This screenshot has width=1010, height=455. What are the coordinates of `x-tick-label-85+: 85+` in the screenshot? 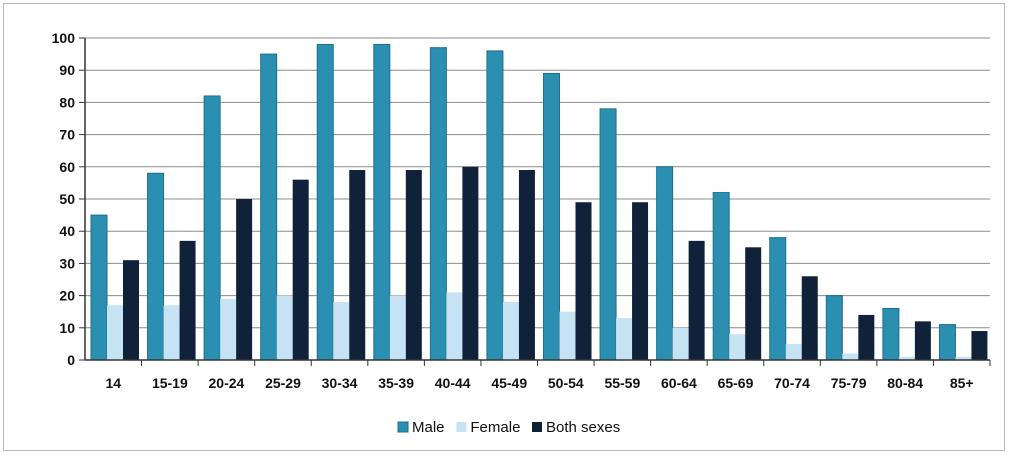 It's located at (962, 383).